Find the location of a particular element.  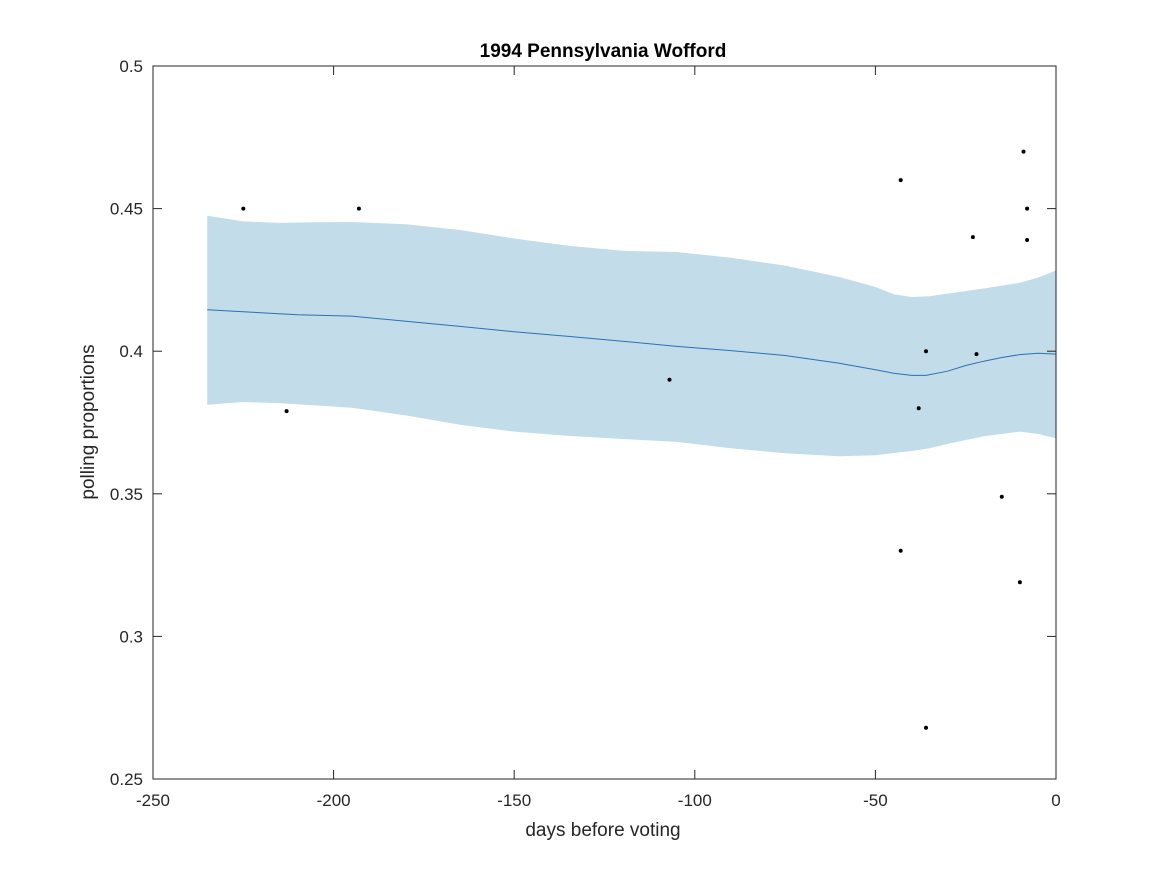

x-tick-label: -50 is located at coordinates (875, 800).